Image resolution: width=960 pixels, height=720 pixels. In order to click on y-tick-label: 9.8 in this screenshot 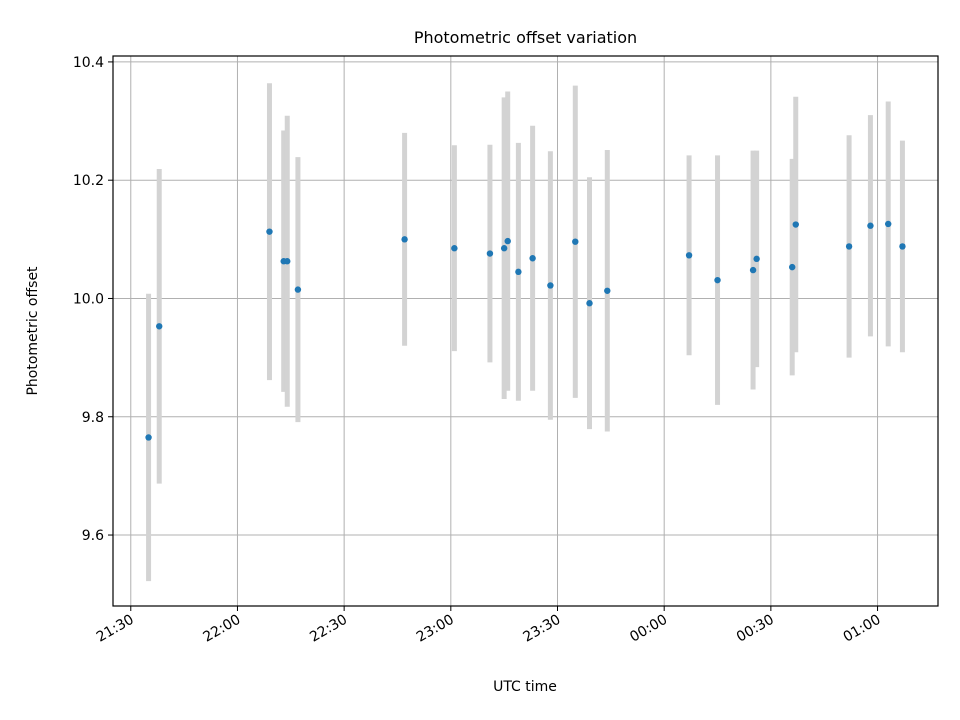, I will do `click(93, 418)`.